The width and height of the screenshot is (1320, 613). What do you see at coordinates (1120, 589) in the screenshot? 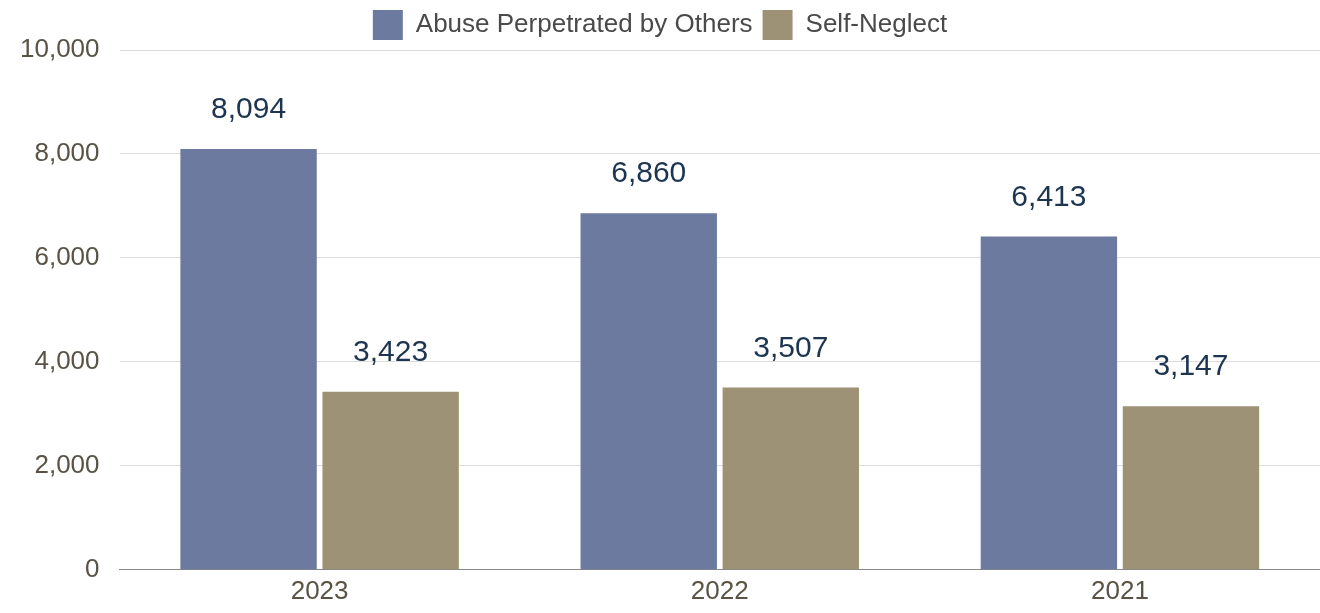
I see `x-tick-label: 2021` at bounding box center [1120, 589].